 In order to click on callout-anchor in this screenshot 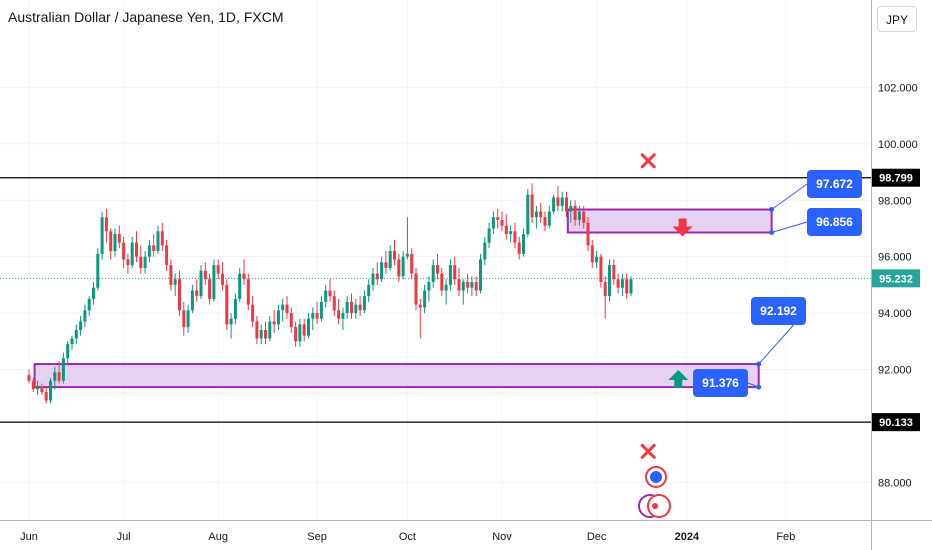, I will do `click(772, 233)`.